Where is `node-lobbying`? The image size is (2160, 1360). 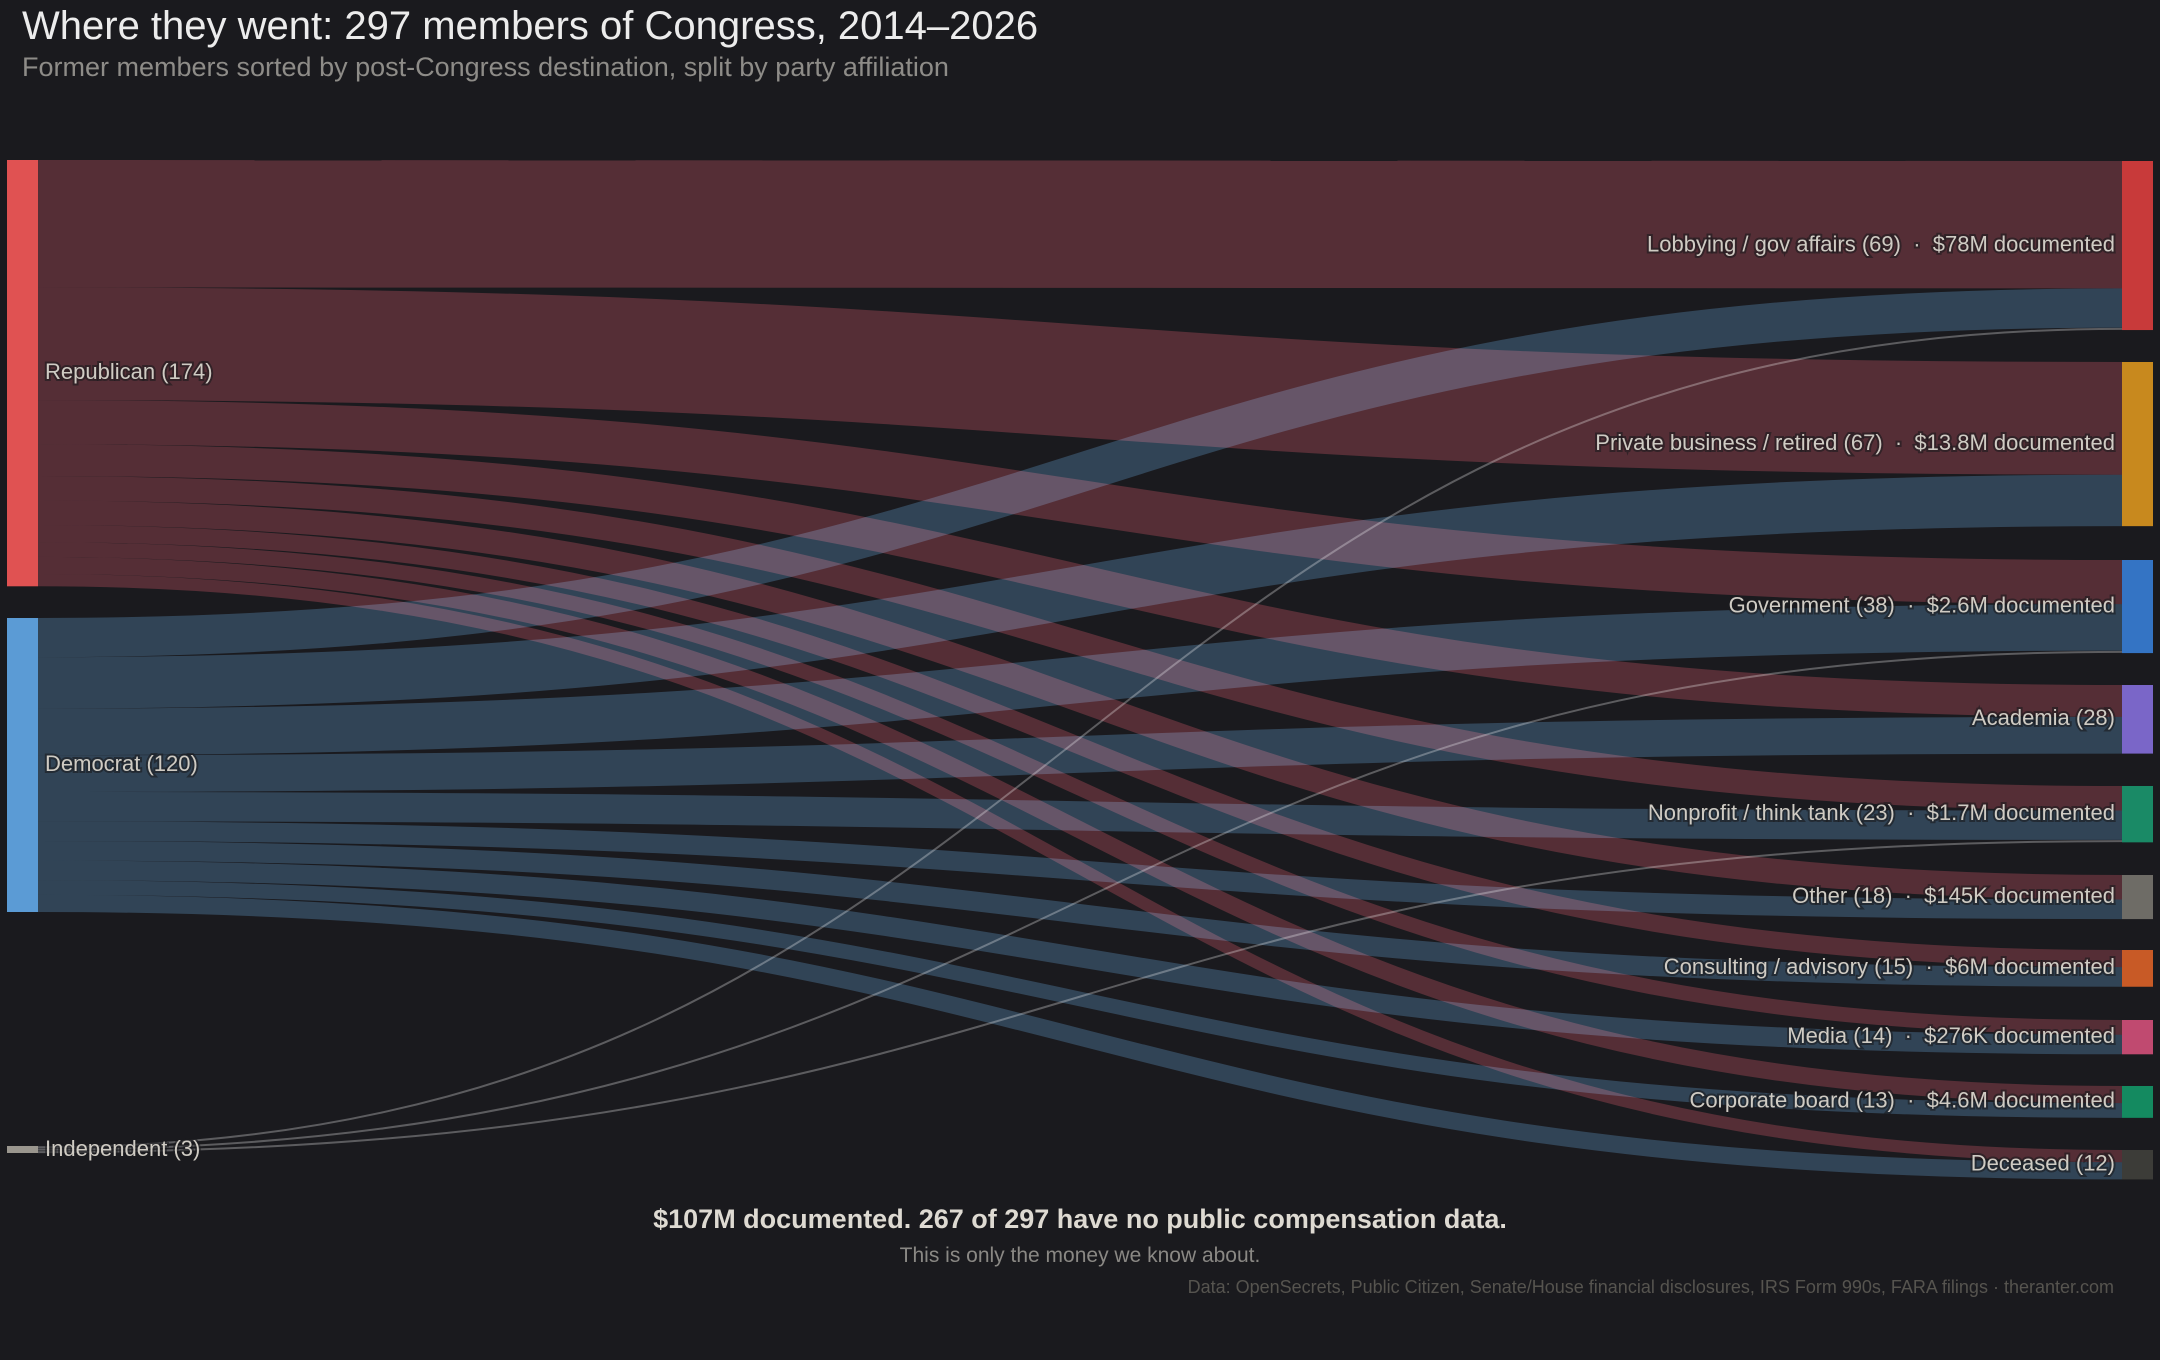 node-lobbying is located at coordinates (2137, 246).